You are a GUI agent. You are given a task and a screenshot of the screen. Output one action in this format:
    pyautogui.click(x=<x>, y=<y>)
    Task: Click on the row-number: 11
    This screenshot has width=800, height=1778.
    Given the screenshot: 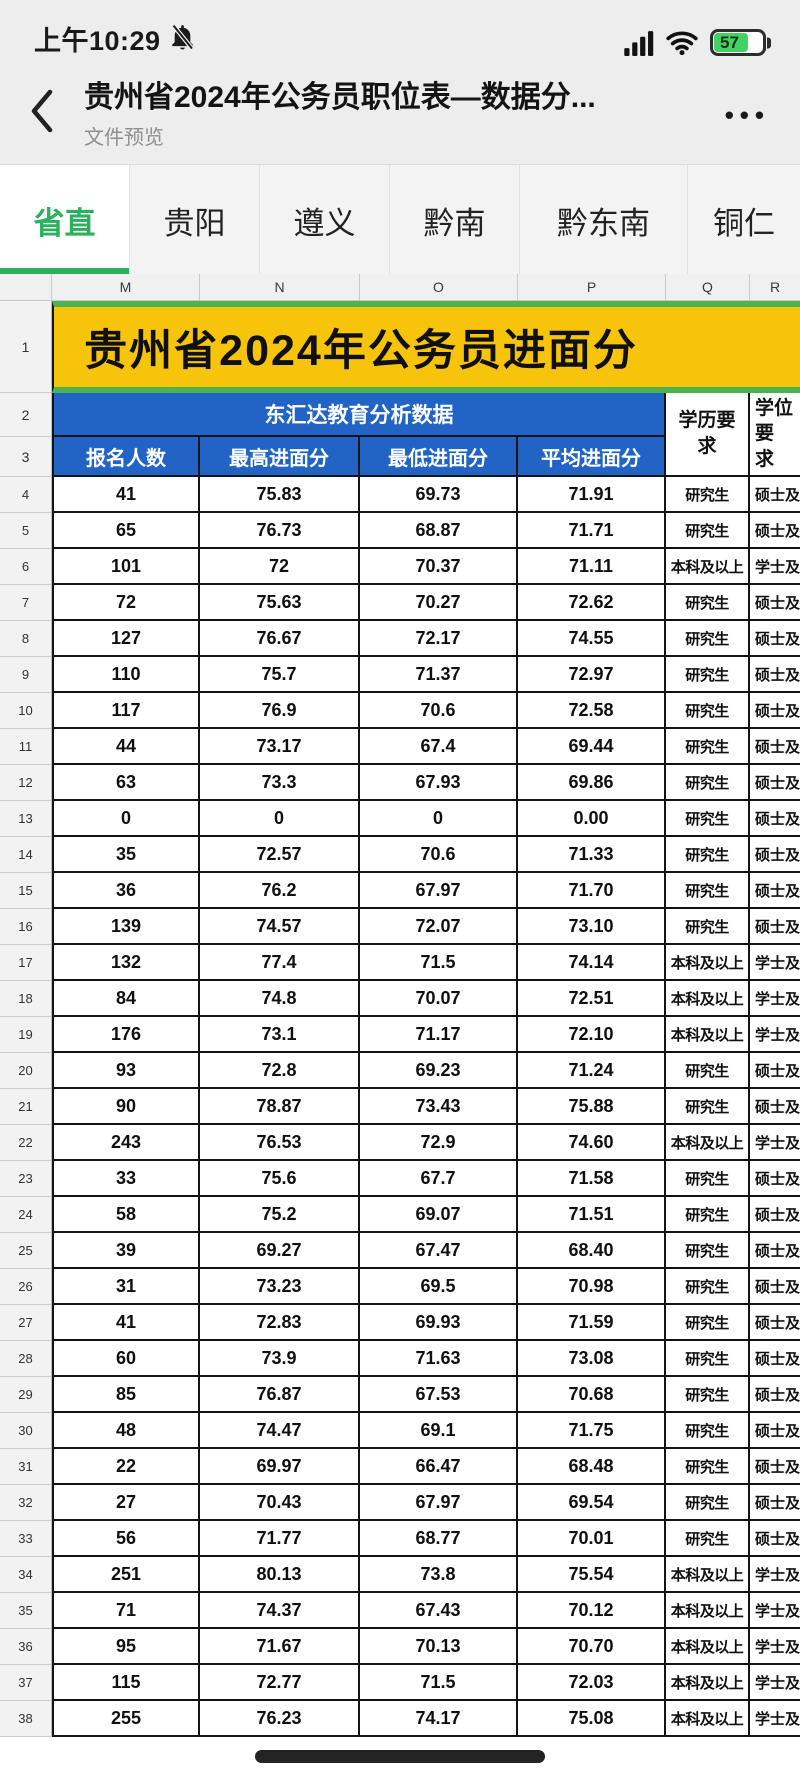 What is the action you would take?
    pyautogui.click(x=26, y=747)
    